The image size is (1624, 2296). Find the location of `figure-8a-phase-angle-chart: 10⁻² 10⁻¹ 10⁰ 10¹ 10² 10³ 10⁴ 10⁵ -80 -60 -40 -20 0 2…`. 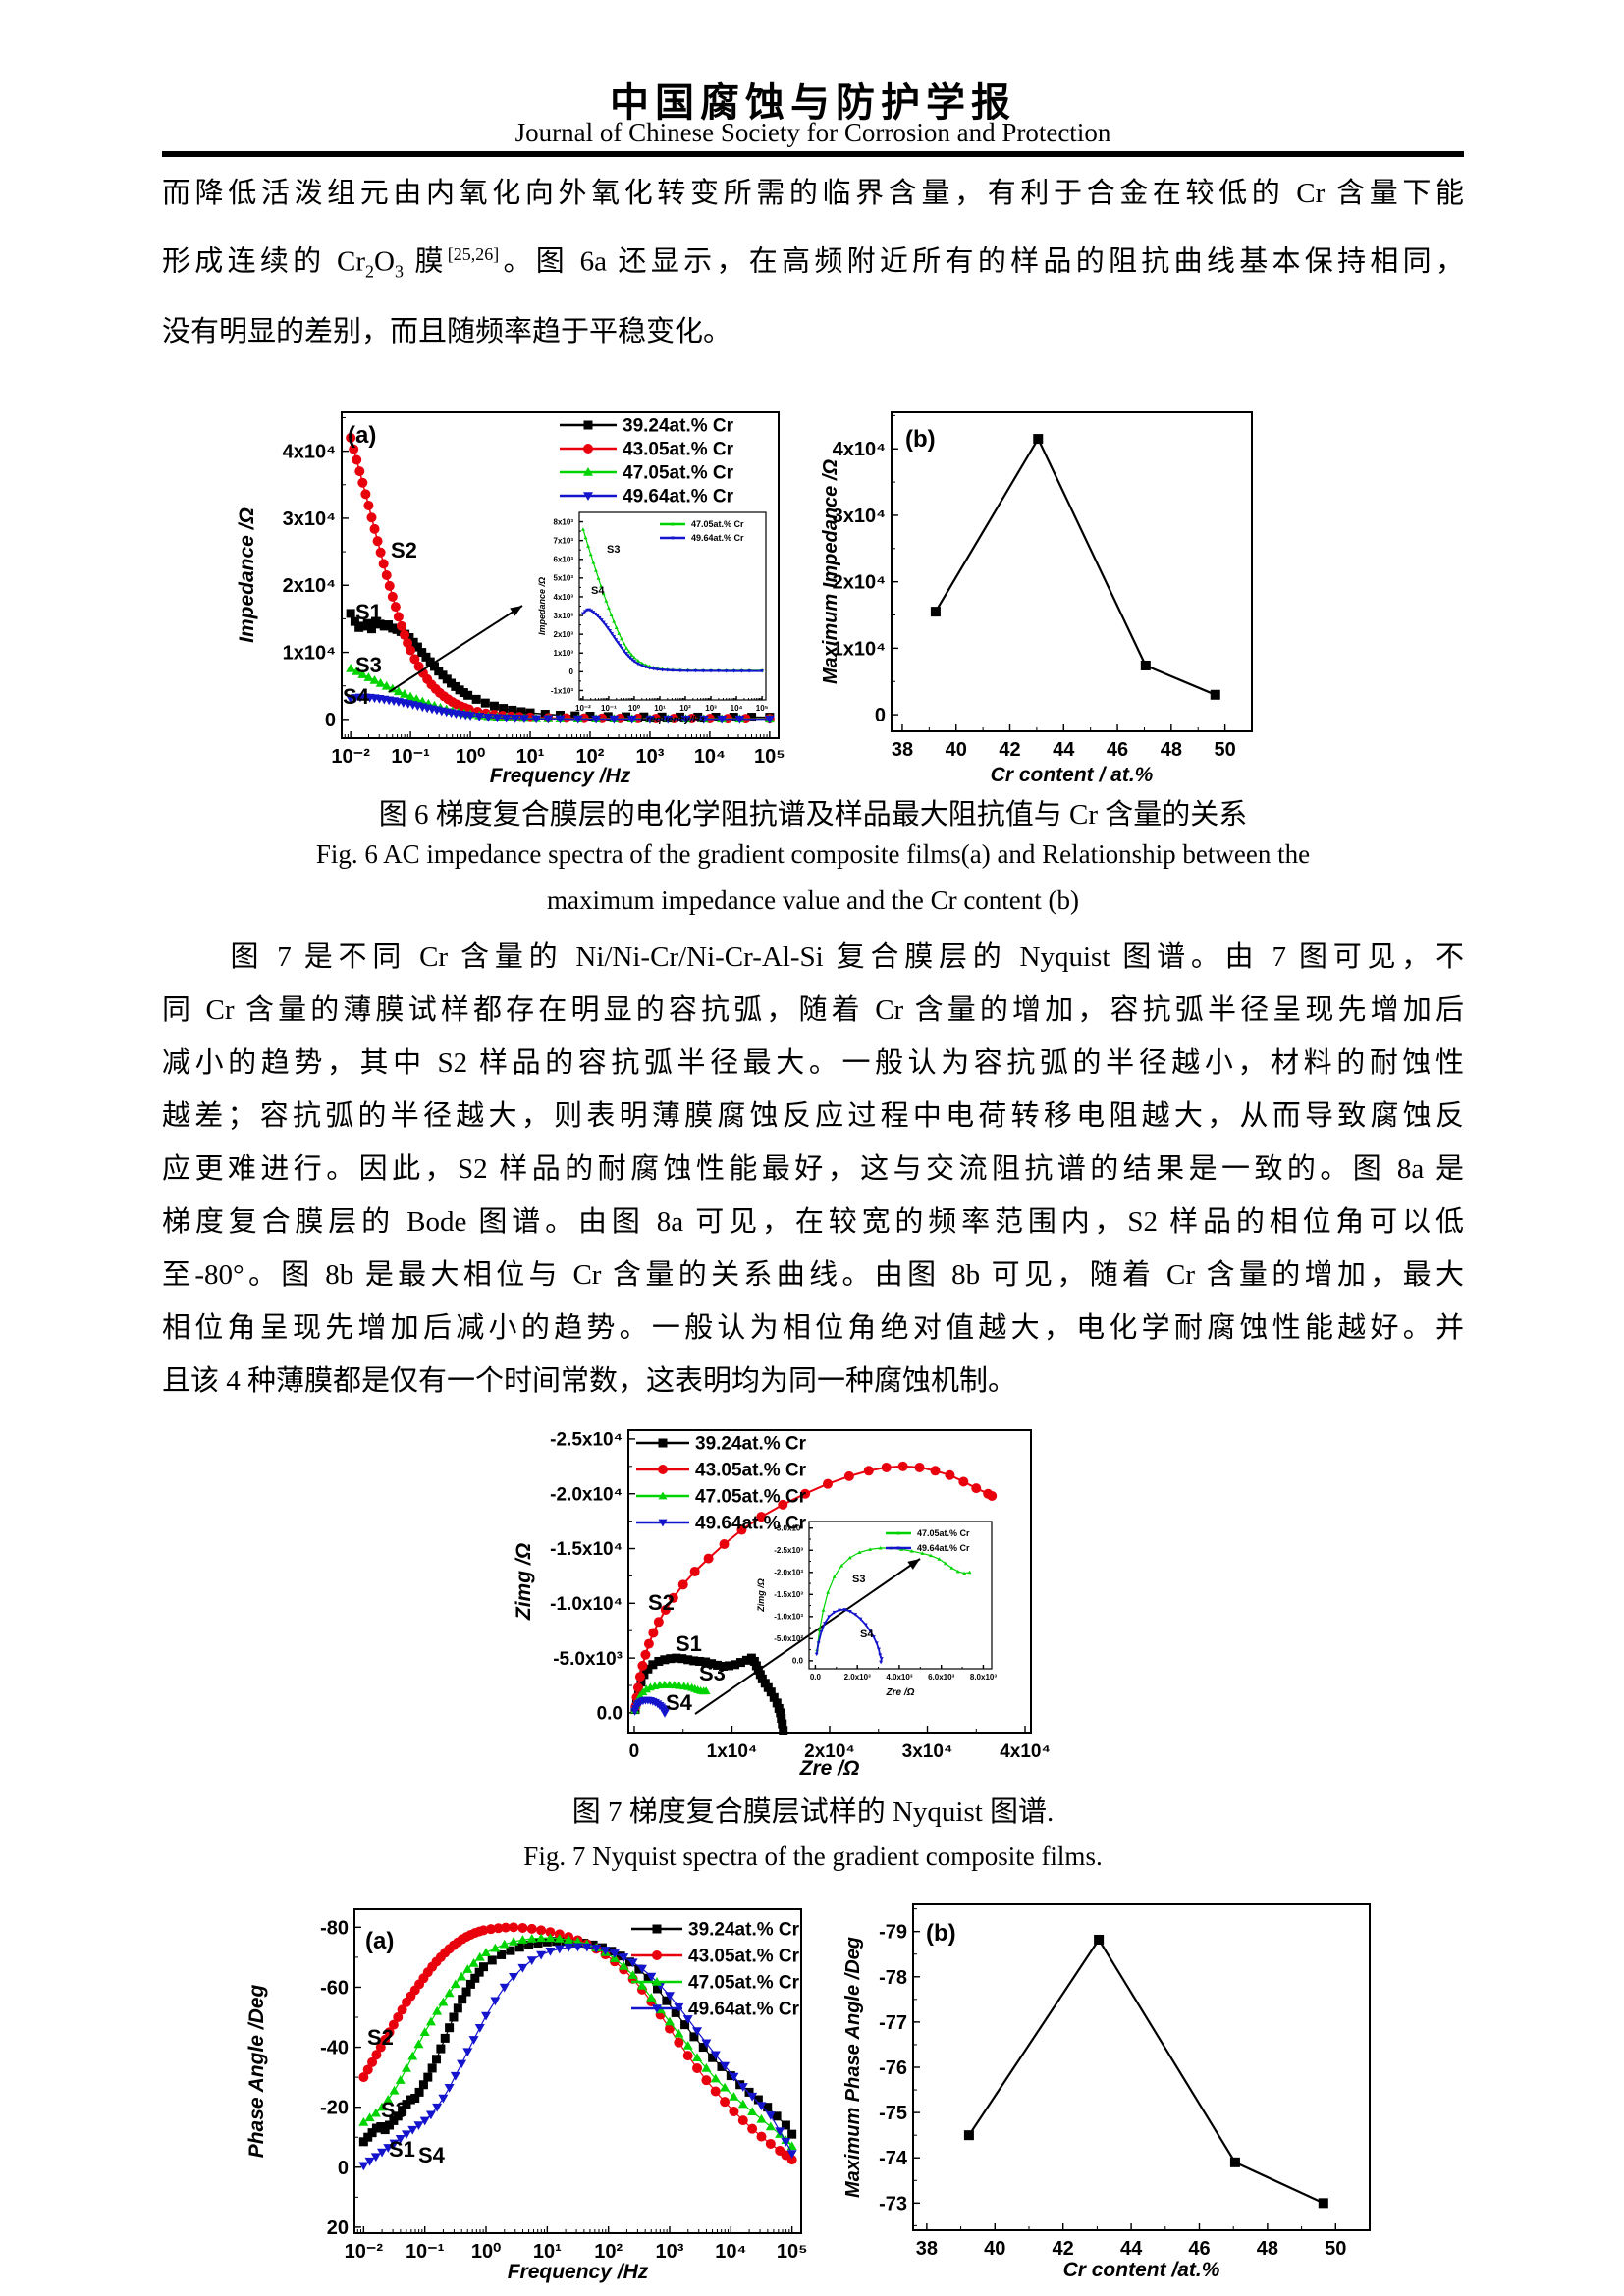

figure-8a-phase-angle-chart: 10⁻² 10⁻¹ 10⁰ 10¹ 10² 10³ 10⁴ 10⁵ -80 -60 -40 -20 0 2… is located at coordinates (526, 2095).